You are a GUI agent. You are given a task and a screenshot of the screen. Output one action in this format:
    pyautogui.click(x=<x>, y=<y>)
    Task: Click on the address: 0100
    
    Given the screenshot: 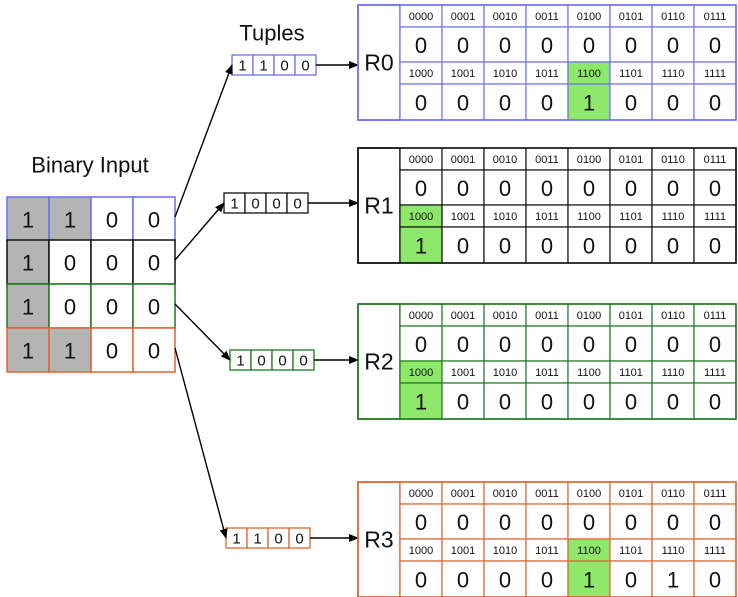 What is the action you would take?
    pyautogui.click(x=589, y=160)
    